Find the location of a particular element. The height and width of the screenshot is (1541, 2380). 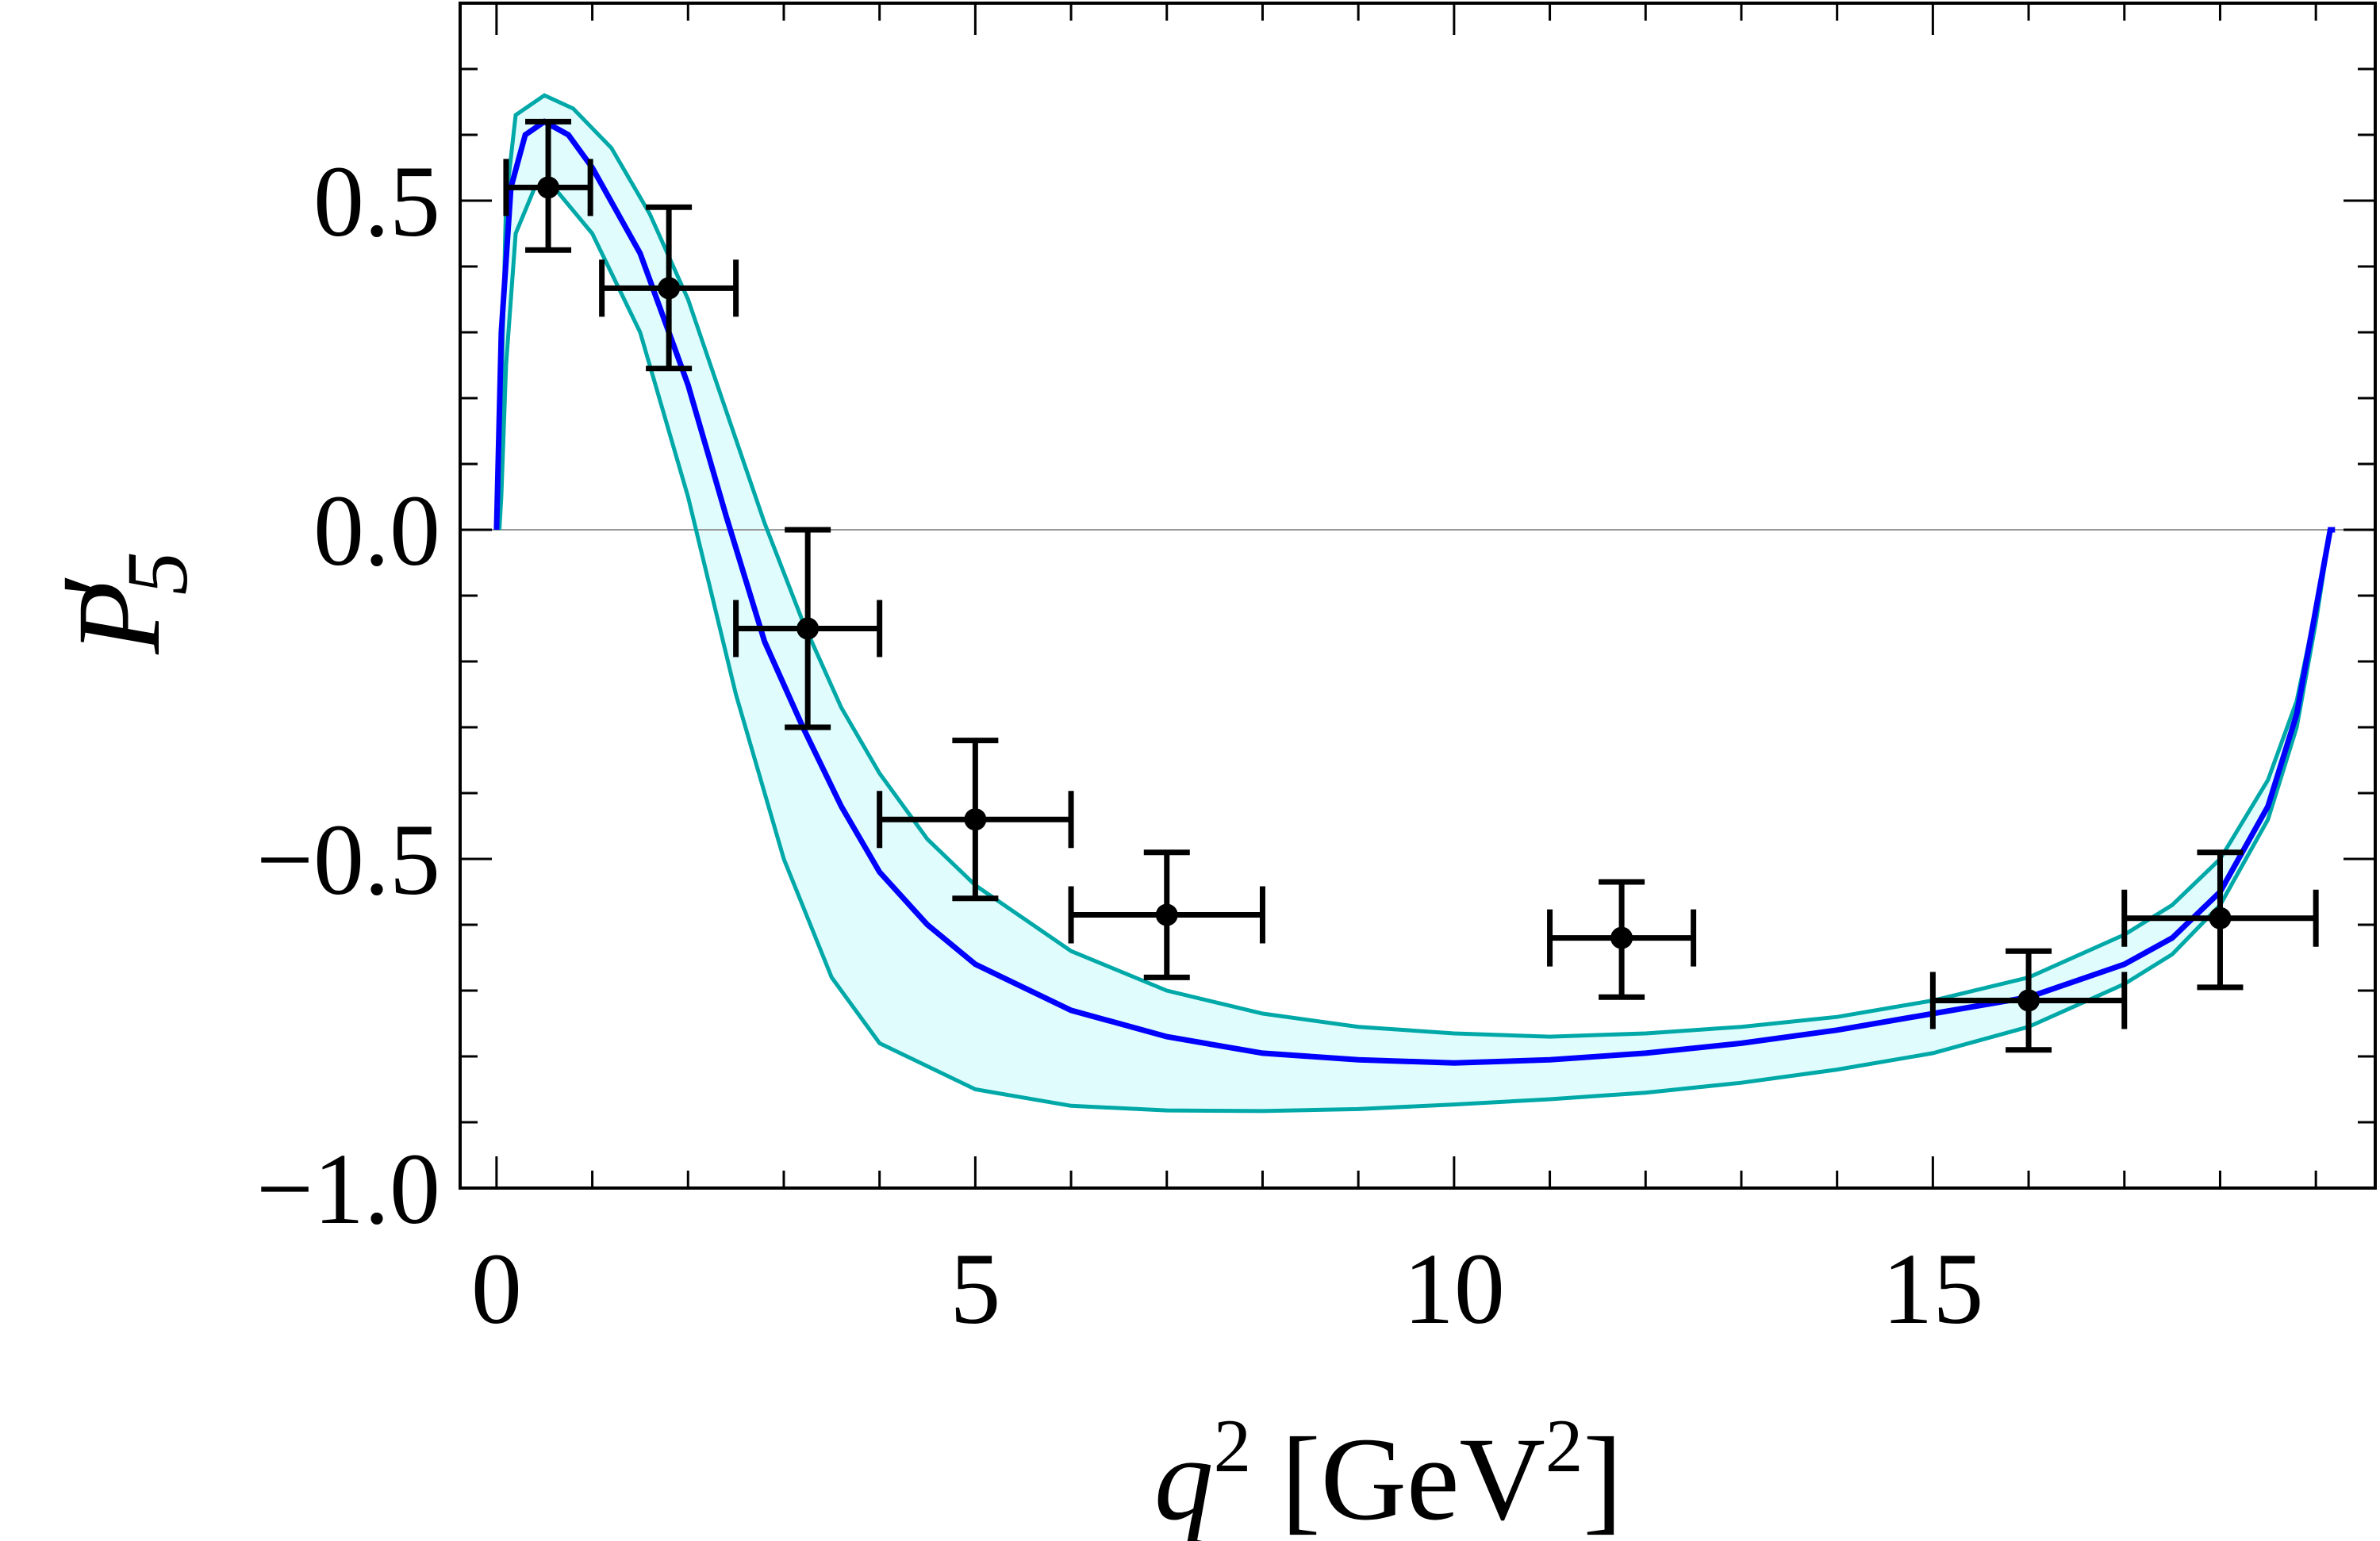

y-tick-label: 0.0 is located at coordinates (376, 530).